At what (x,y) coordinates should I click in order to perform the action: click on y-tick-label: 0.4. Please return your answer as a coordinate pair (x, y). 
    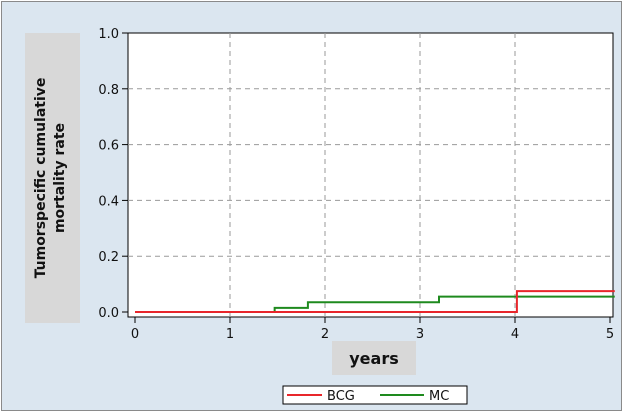
    Looking at the image, I should click on (108, 201).